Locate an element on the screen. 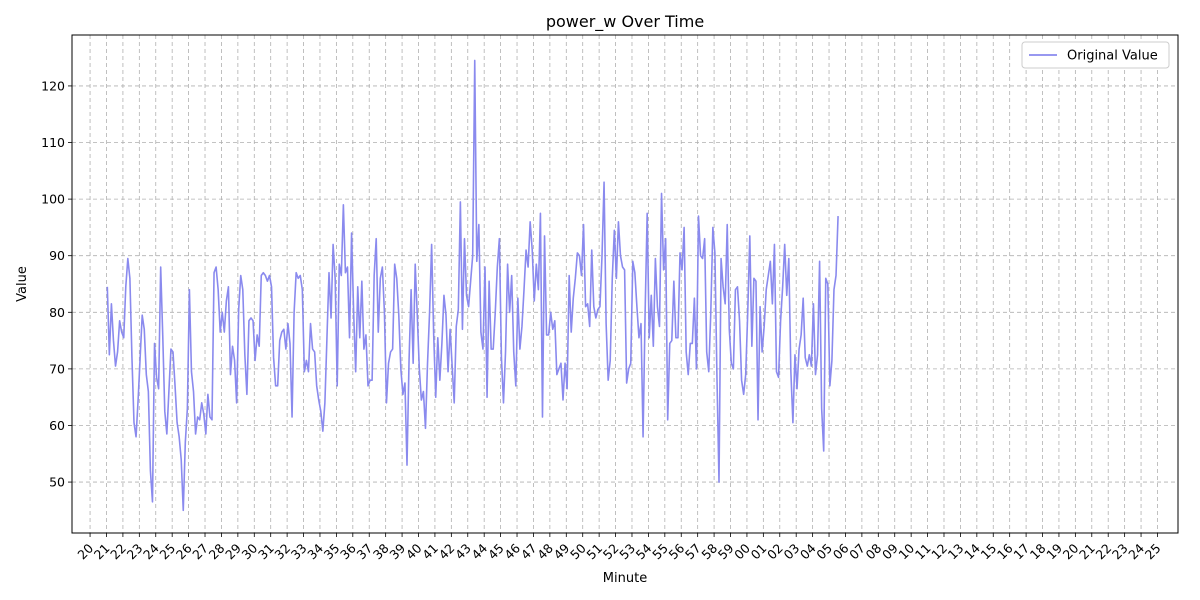 Image resolution: width=1200 pixels, height=600 pixels. x-axis-label: Minute is located at coordinates (625, 578).